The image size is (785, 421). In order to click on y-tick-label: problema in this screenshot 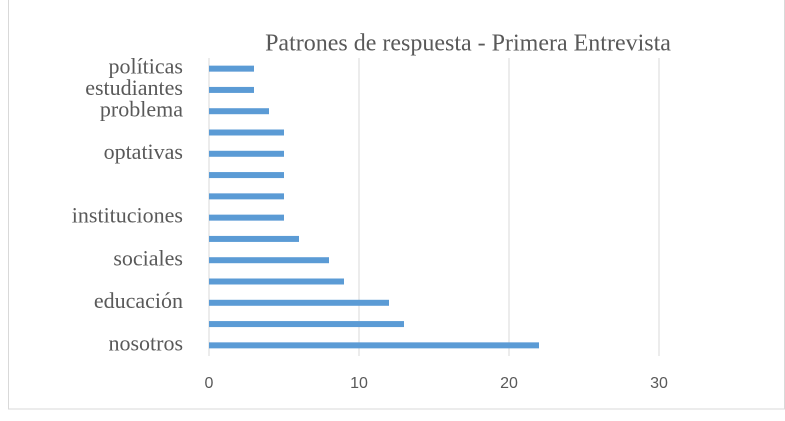, I will do `click(141, 108)`.